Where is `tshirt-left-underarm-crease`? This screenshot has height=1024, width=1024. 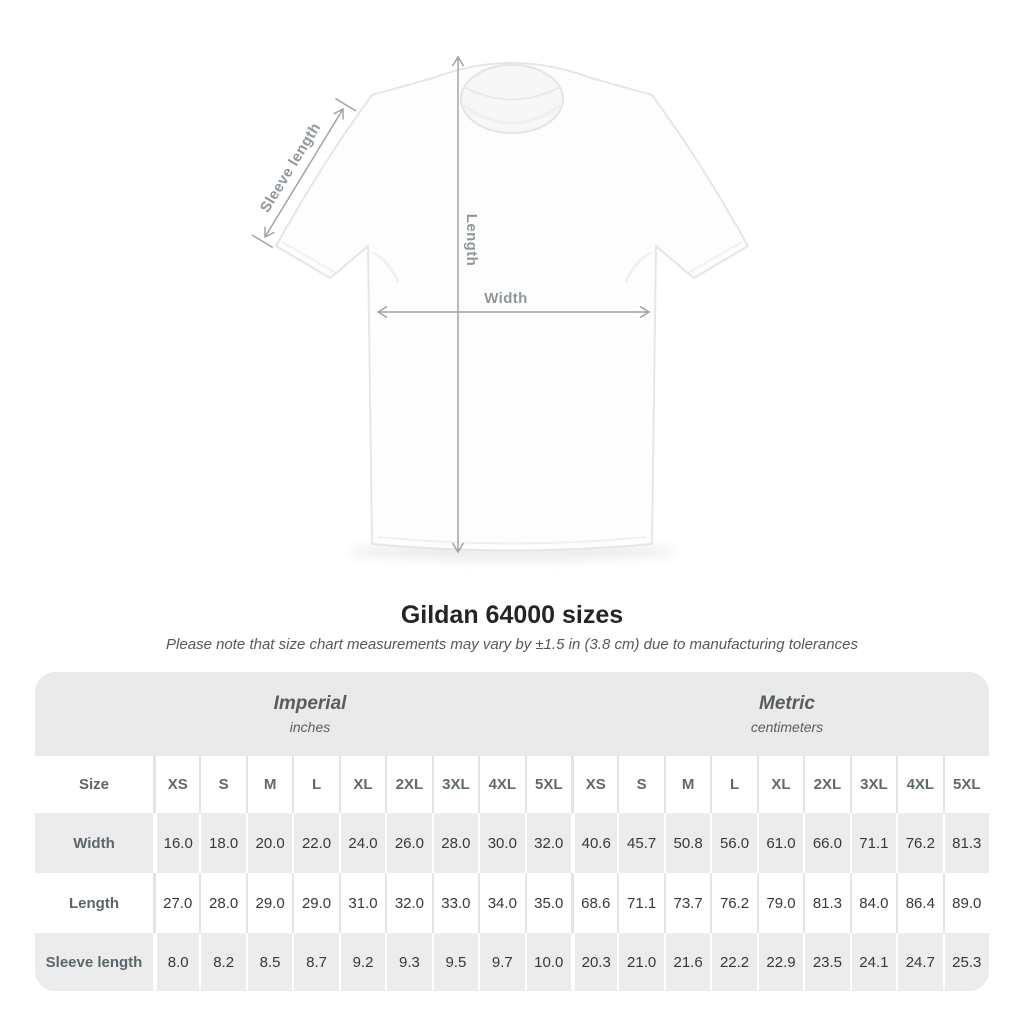 tshirt-left-underarm-crease is located at coordinates (385, 266).